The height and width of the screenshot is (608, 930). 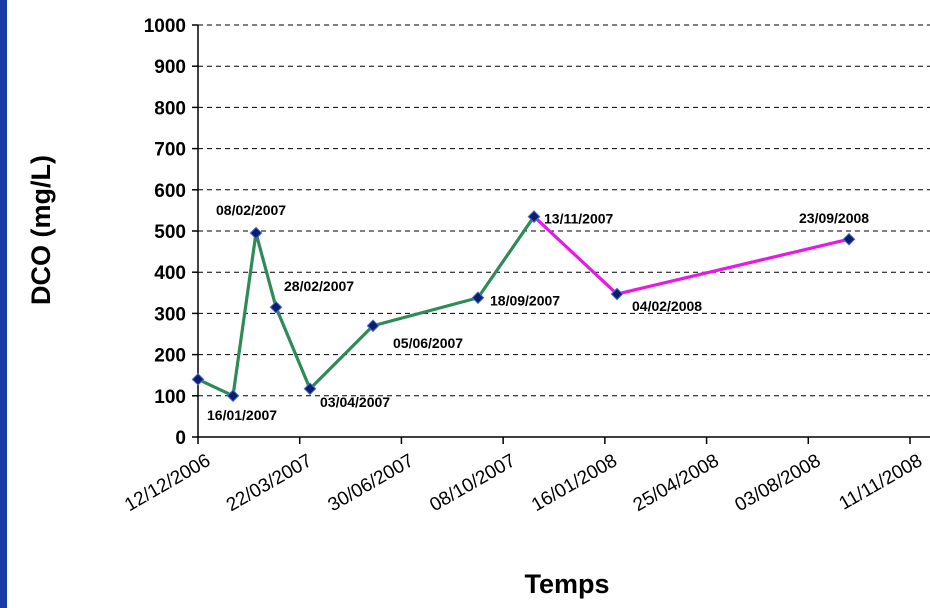 What do you see at coordinates (667, 306) in the screenshot?
I see `data-label: 04/02/2008` at bounding box center [667, 306].